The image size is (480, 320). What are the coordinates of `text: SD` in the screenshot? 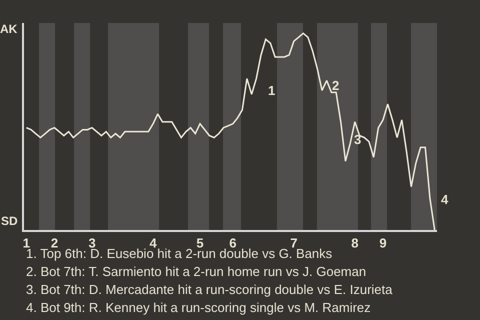 It's located at (9, 221).